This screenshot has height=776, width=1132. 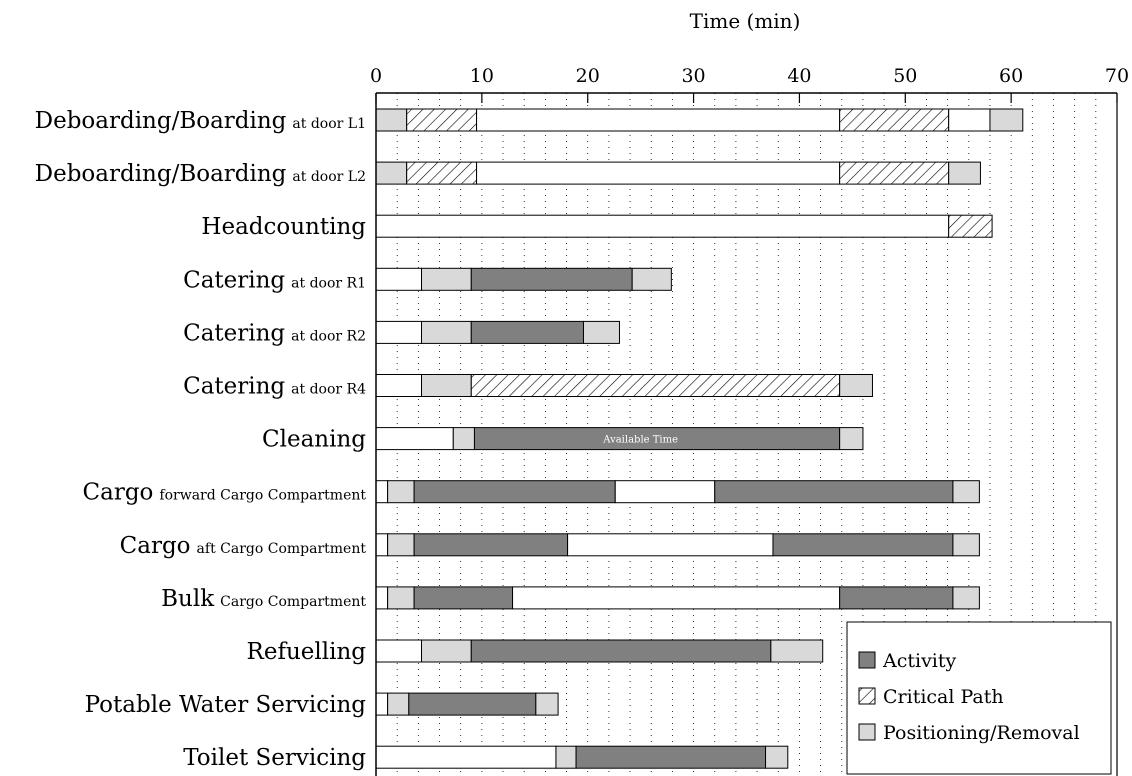 I want to click on legend-swatch-positioning, so click(x=867, y=732).